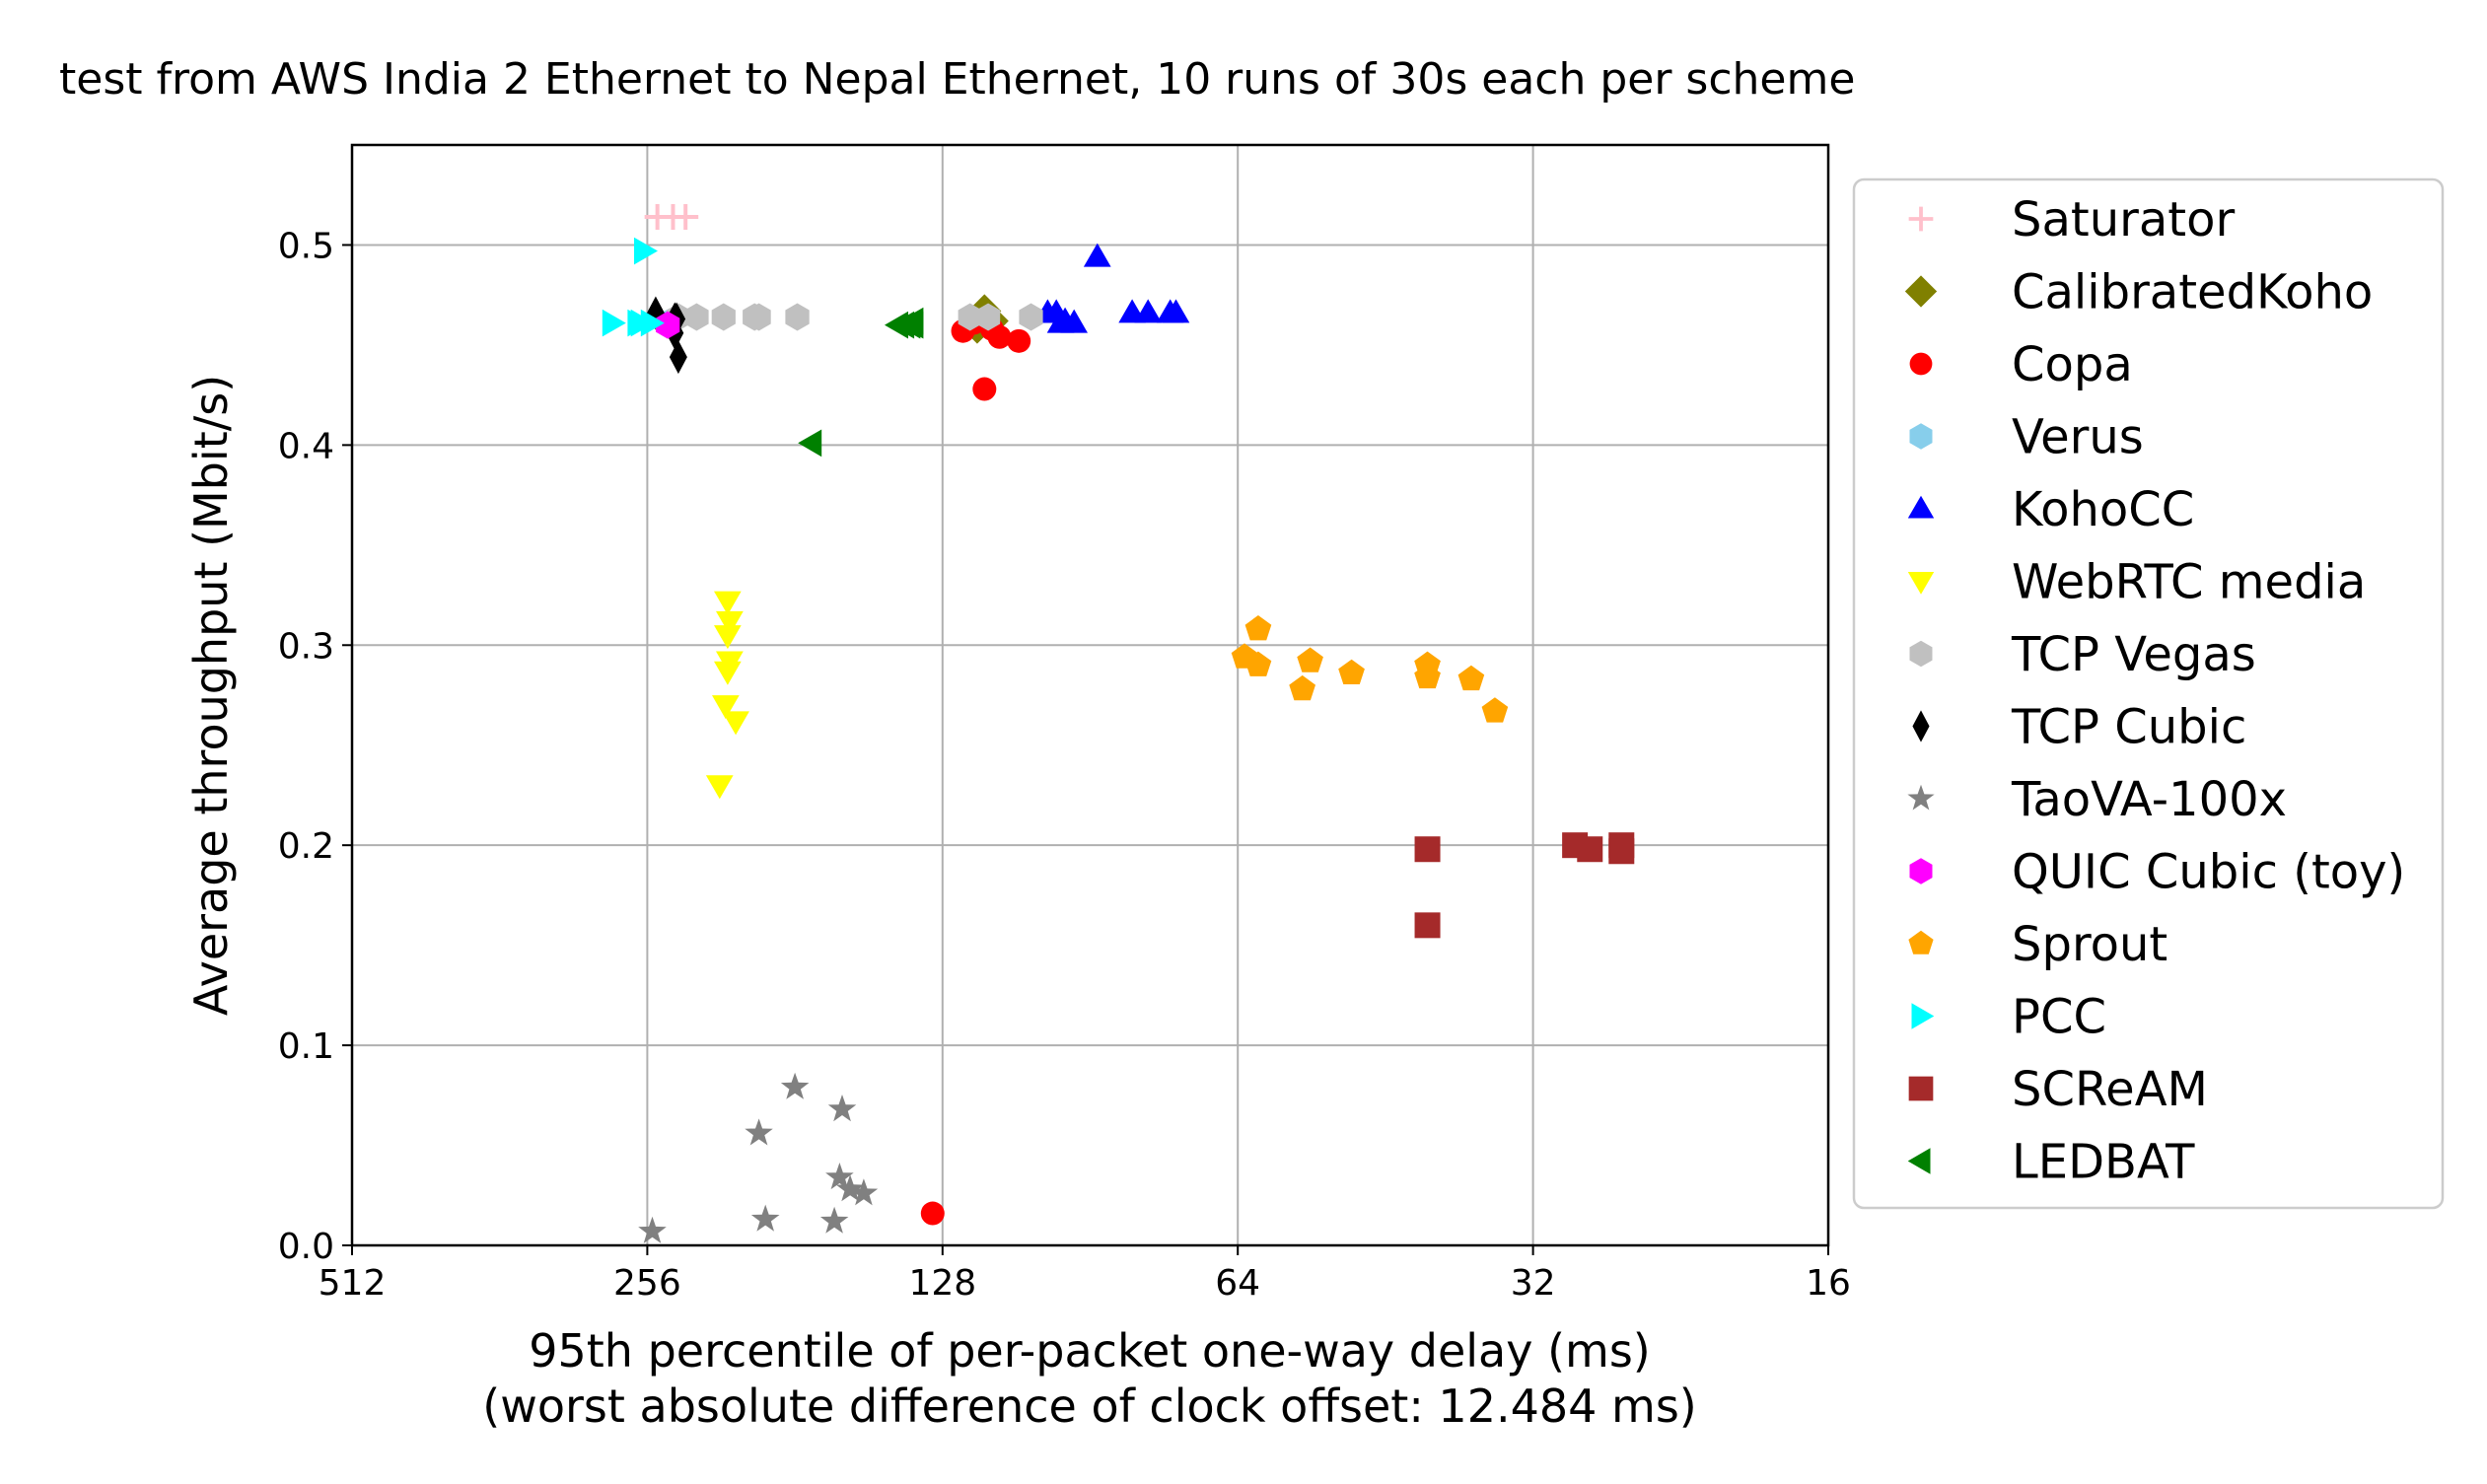 Image resolution: width=2487 pixels, height=1484 pixels. What do you see at coordinates (1921, 942) in the screenshot?
I see `legend-marker-sprout` at bounding box center [1921, 942].